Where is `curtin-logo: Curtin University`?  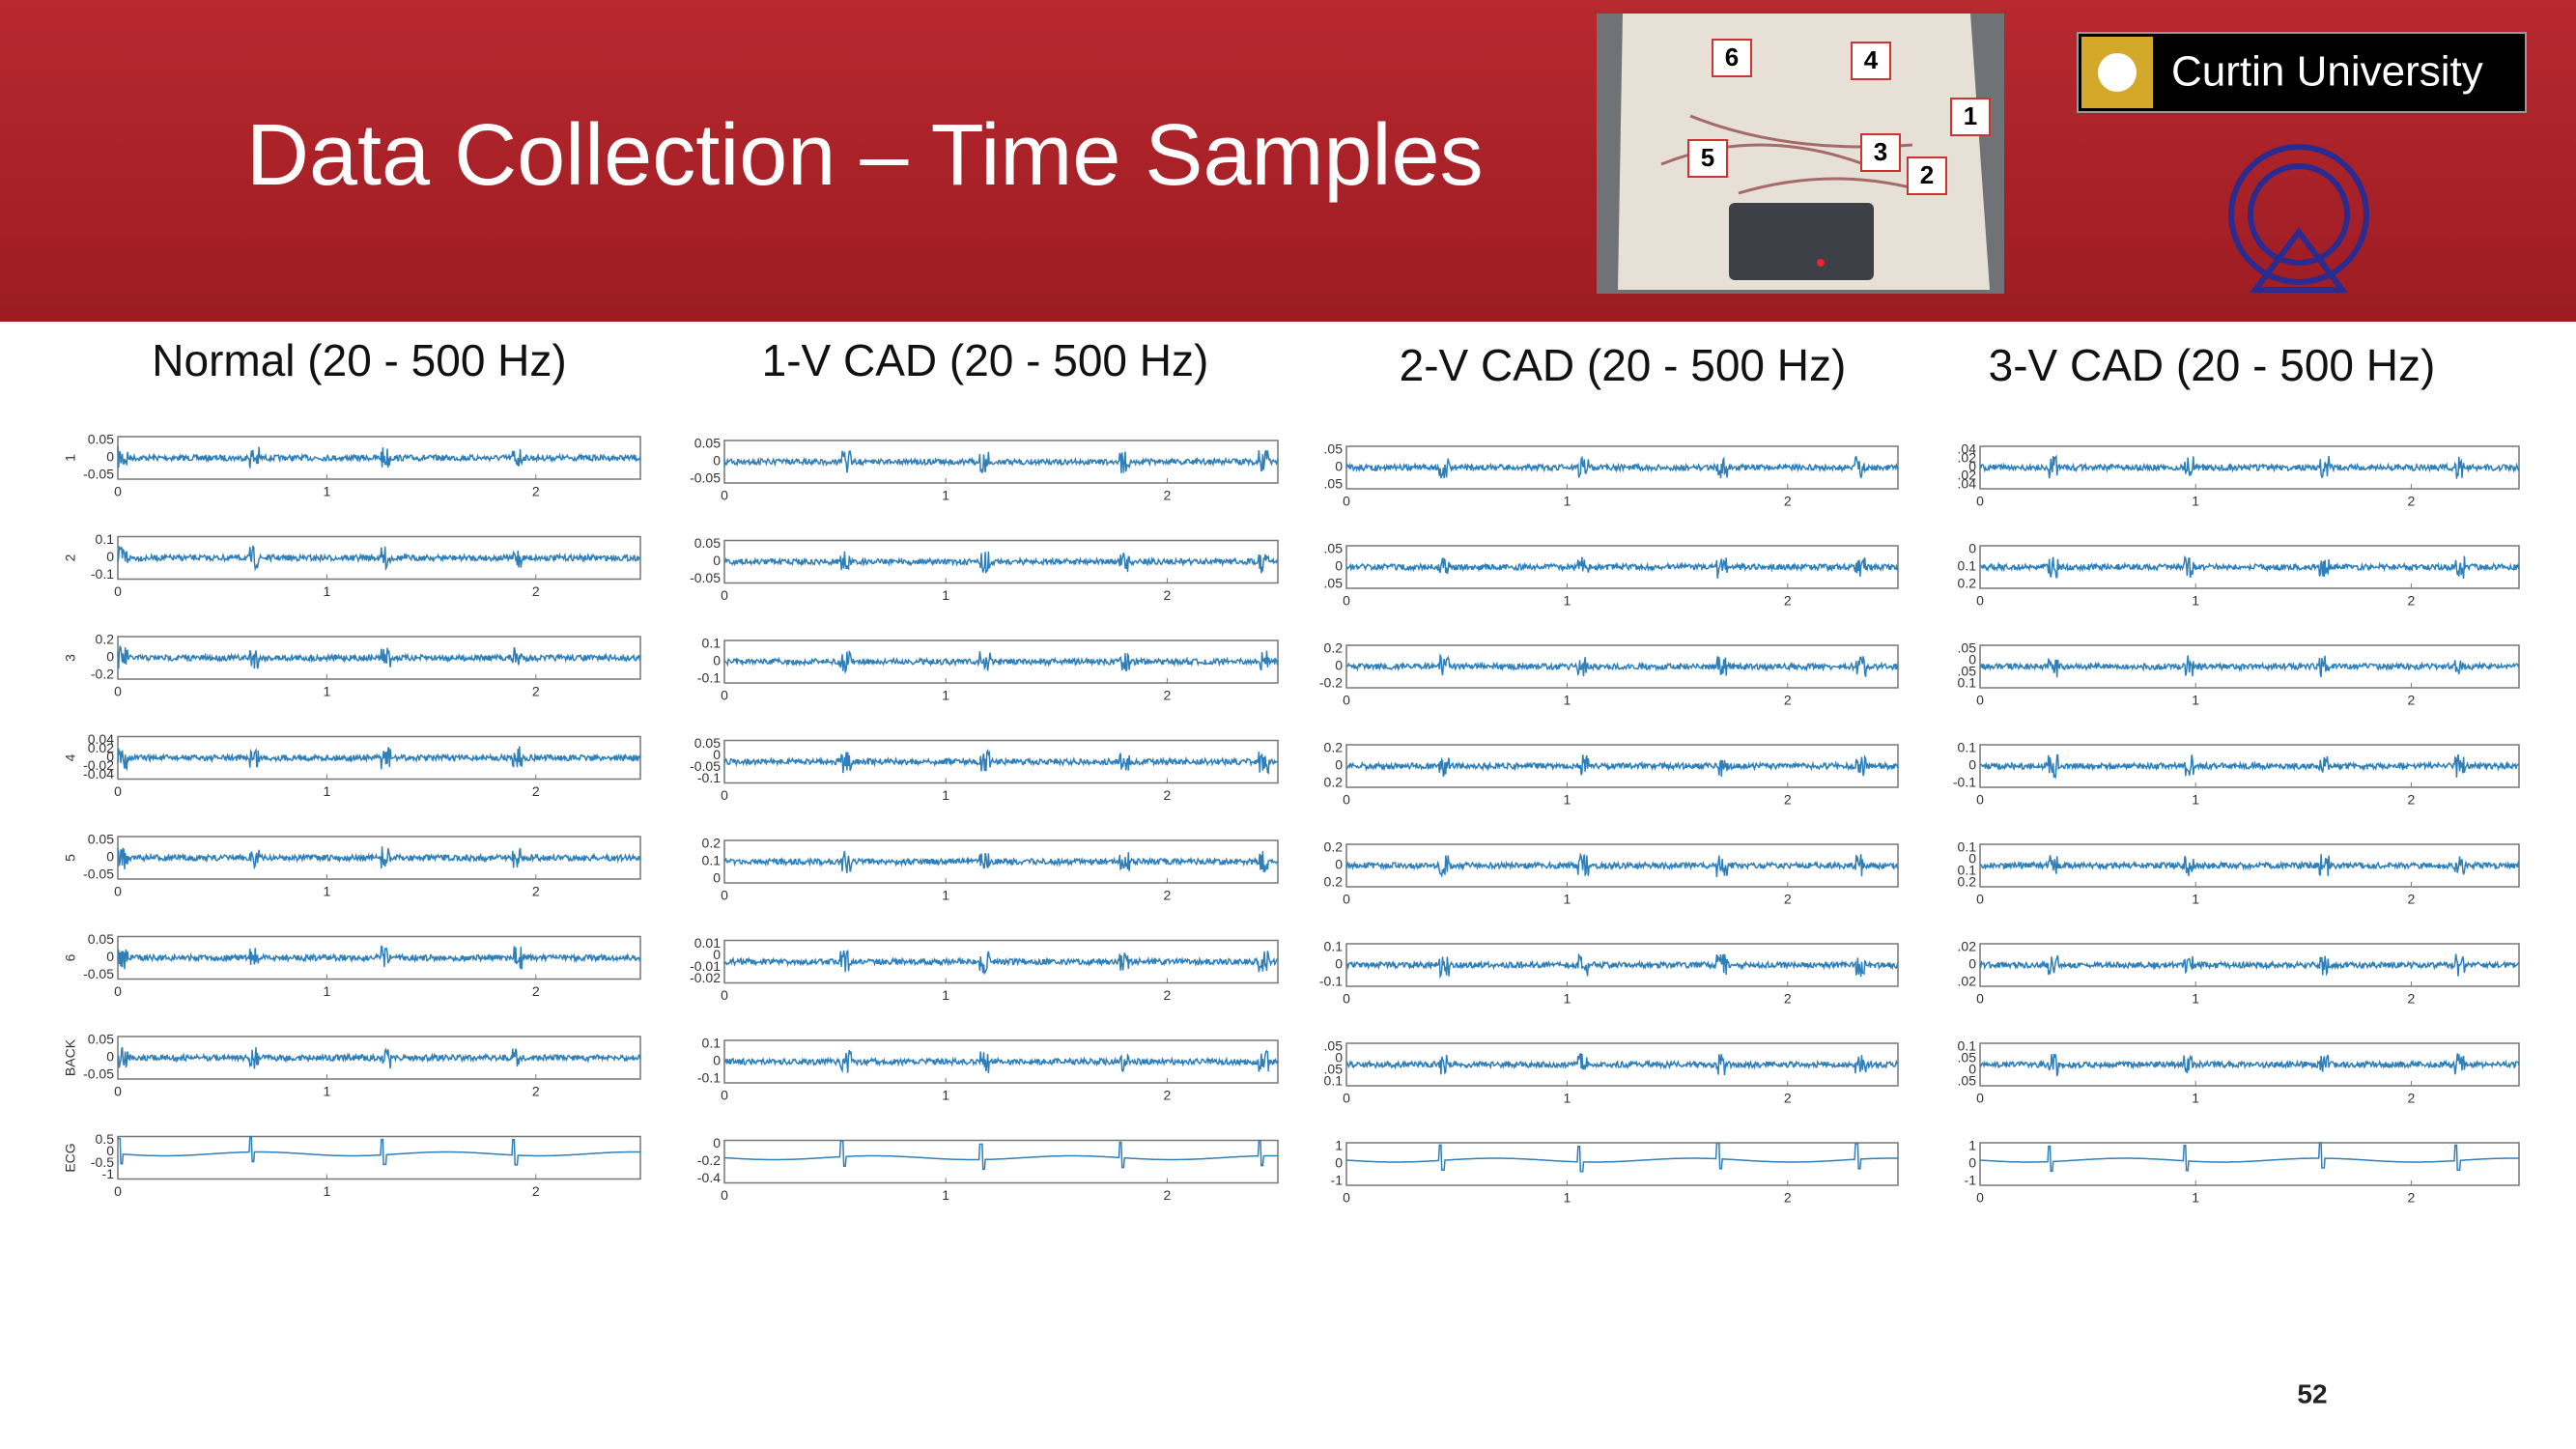
curtin-logo: Curtin University is located at coordinates (2302, 72).